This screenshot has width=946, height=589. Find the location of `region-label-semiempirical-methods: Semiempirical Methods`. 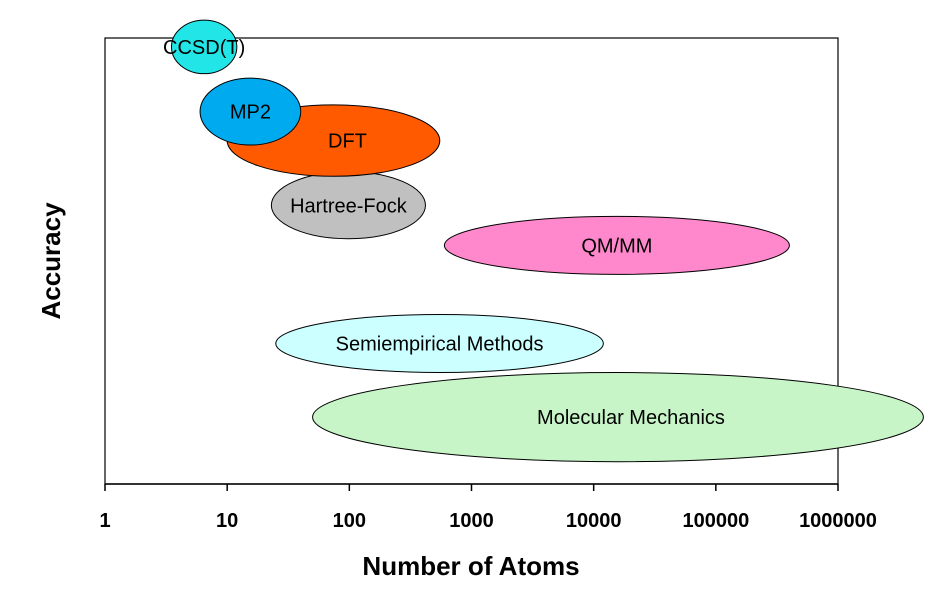

region-label-semiempirical-methods: Semiempirical Methods is located at coordinates (440, 345).